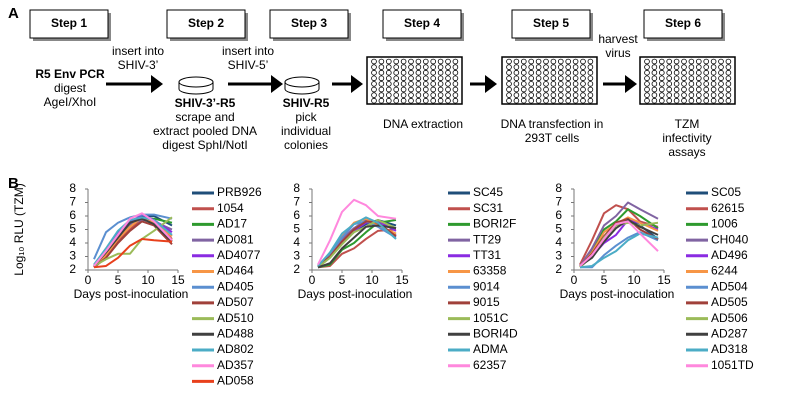  What do you see at coordinates (729, 286) in the screenshot?
I see `legend-label: AD504` at bounding box center [729, 286].